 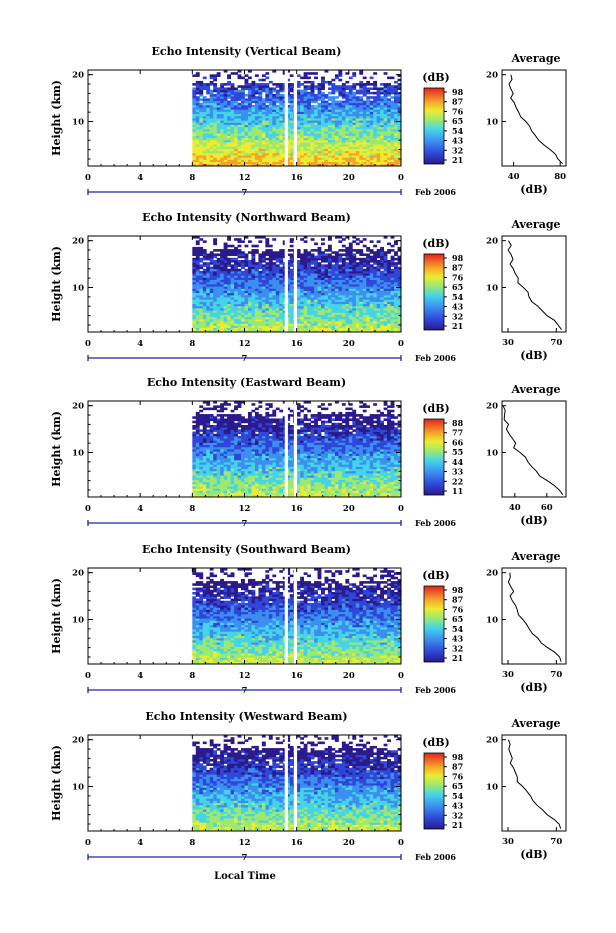 What do you see at coordinates (435, 358) in the screenshot?
I see `date-label: Feb 2006` at bounding box center [435, 358].